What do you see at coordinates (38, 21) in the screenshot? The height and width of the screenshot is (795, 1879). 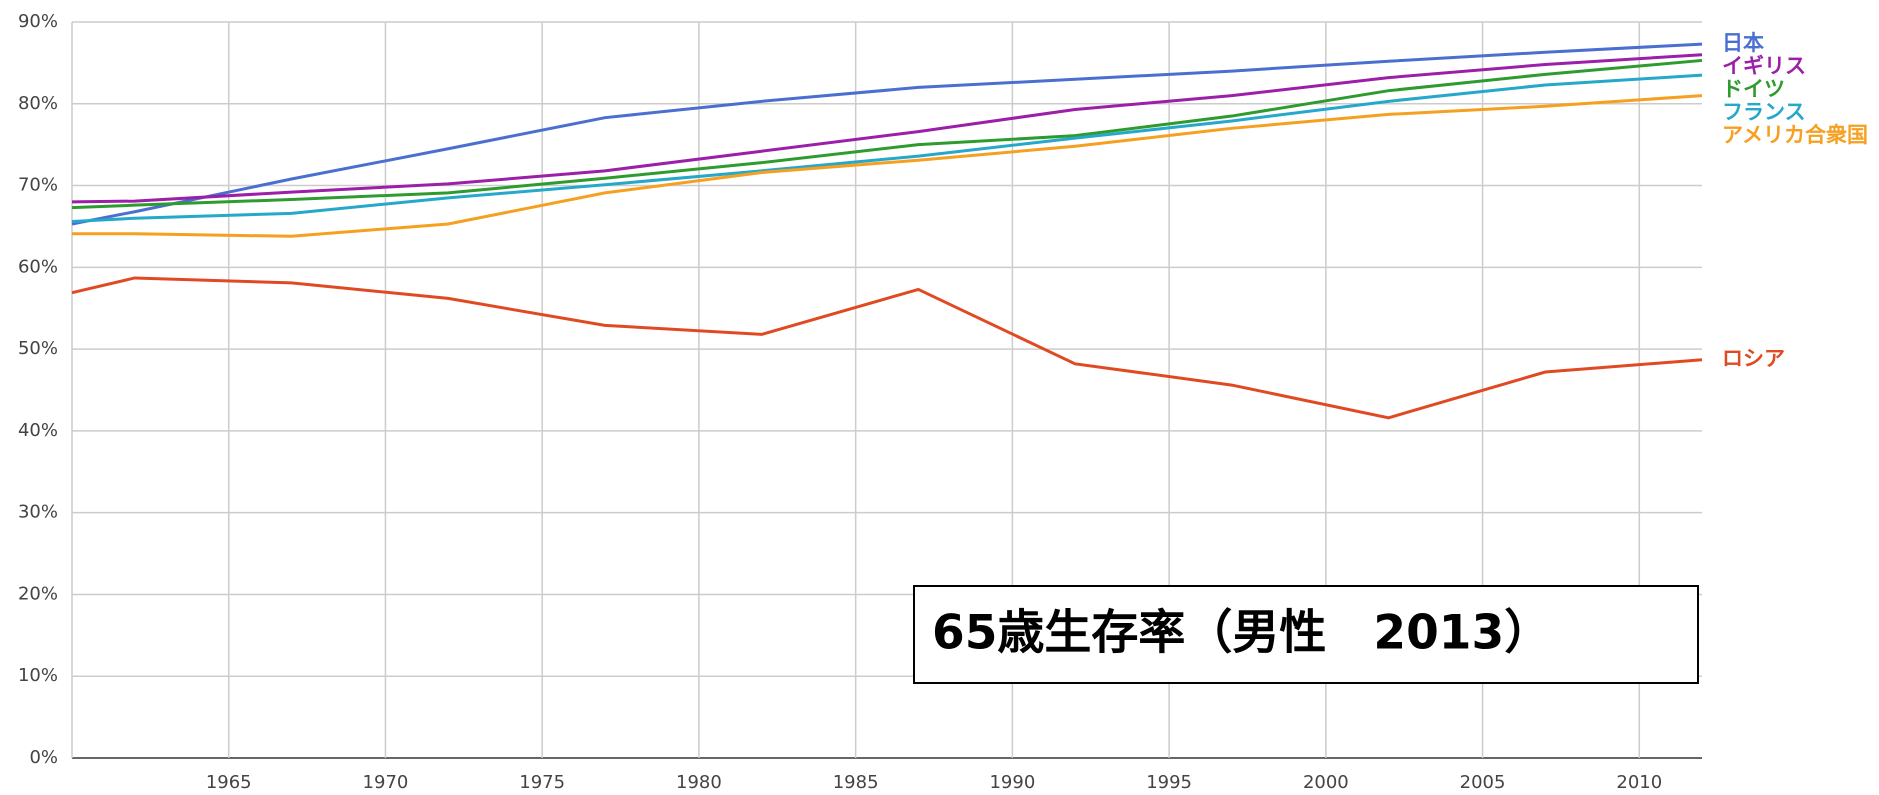 I see `y-tick-label: 90%` at bounding box center [38, 21].